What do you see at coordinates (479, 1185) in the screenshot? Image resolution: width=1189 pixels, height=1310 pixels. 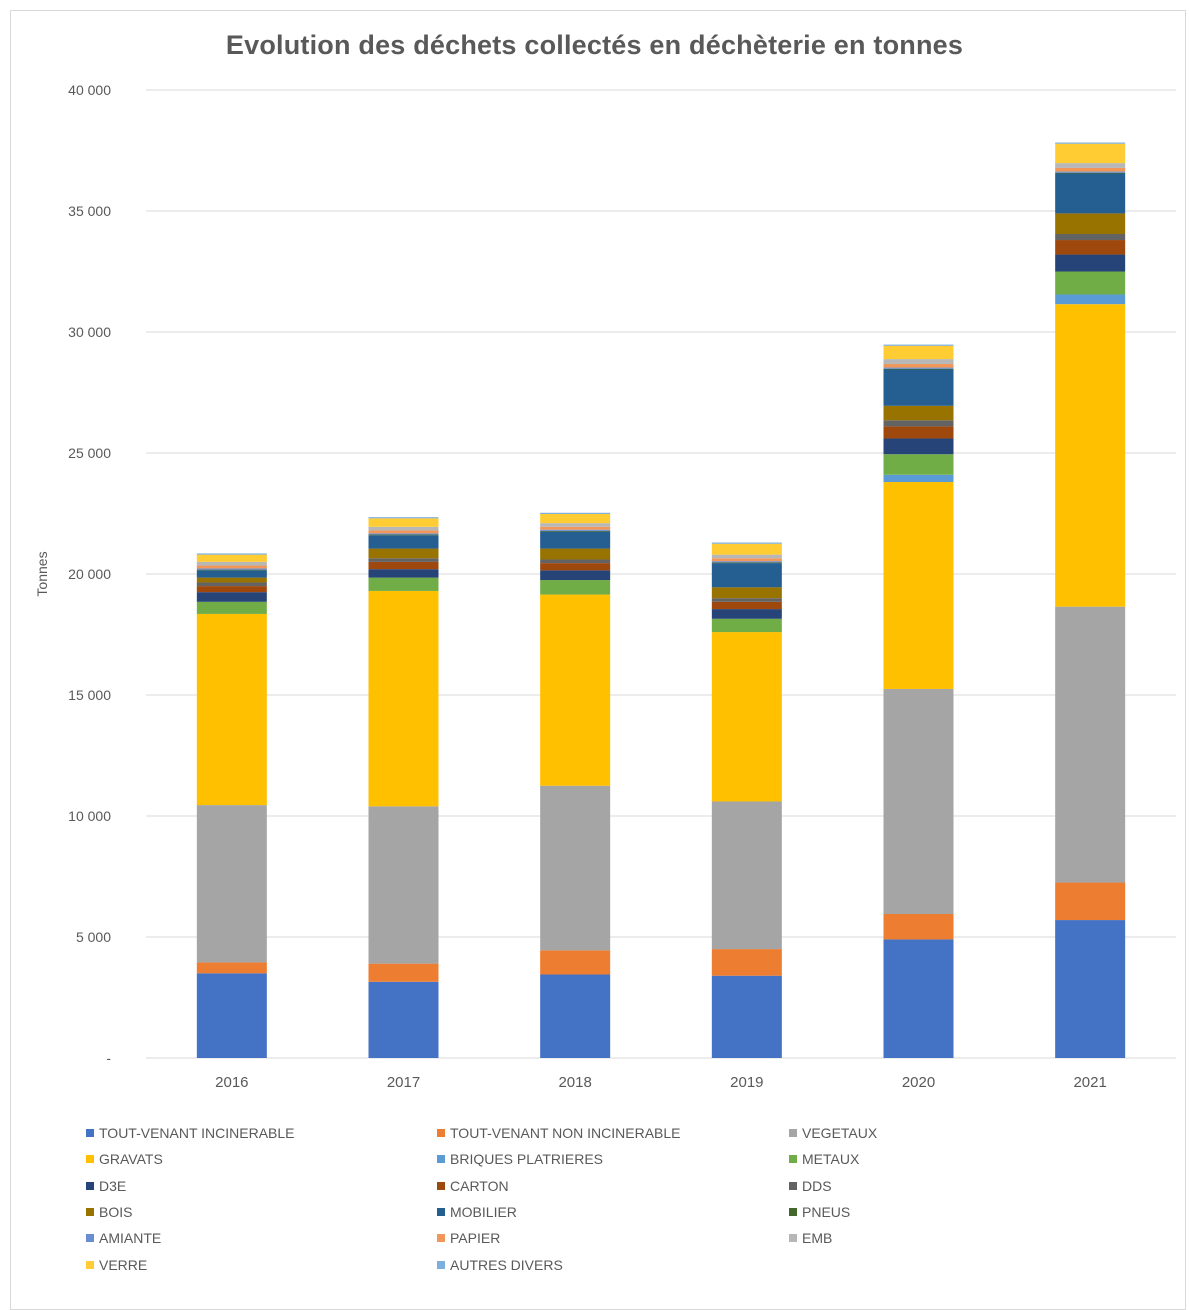 I see `legend-label: CARTON` at bounding box center [479, 1185].